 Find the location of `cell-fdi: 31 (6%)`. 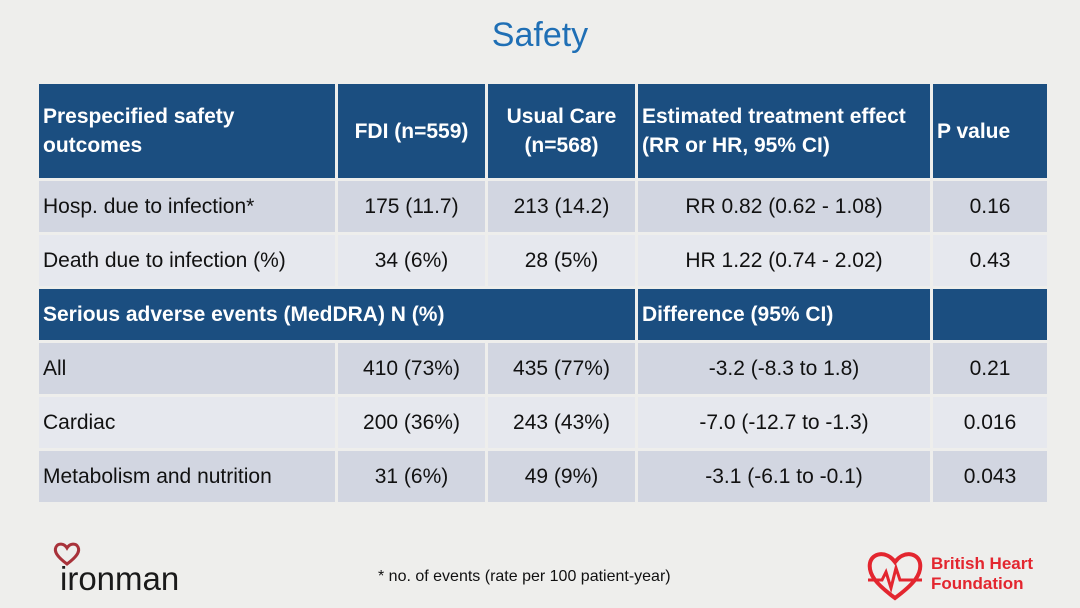

cell-fdi: 31 (6%) is located at coordinates (411, 476).